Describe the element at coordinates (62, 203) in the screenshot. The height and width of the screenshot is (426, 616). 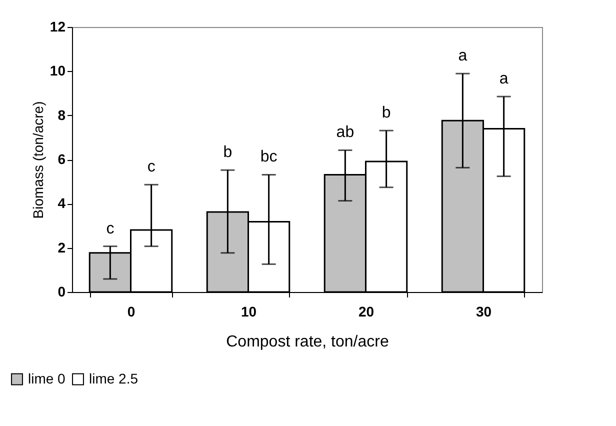
I see `y-tick-label: 4` at that location.